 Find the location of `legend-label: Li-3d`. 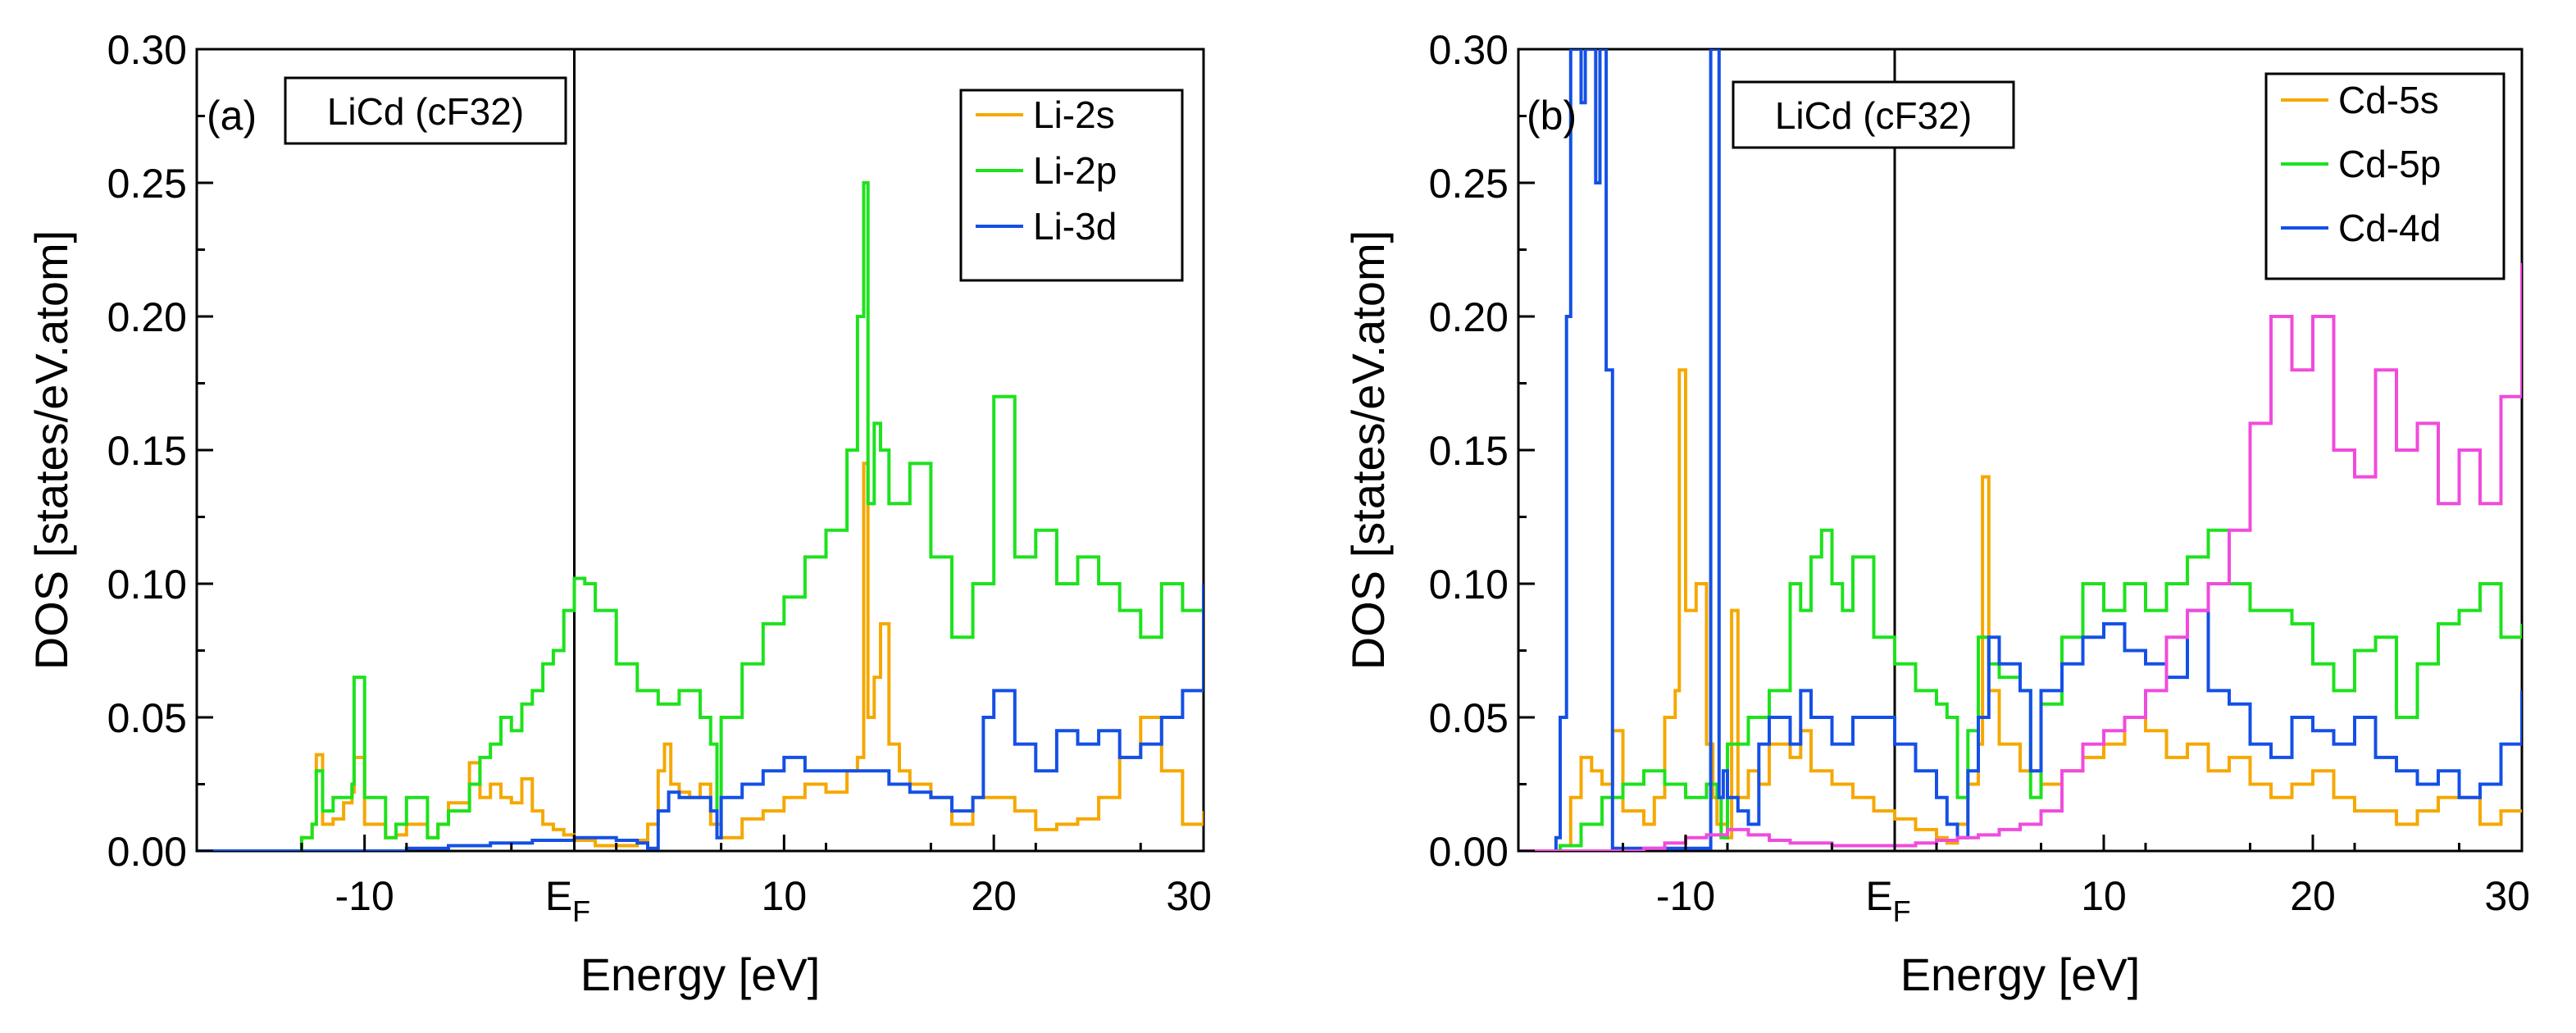

legend-label: Li-3d is located at coordinates (1075, 226).